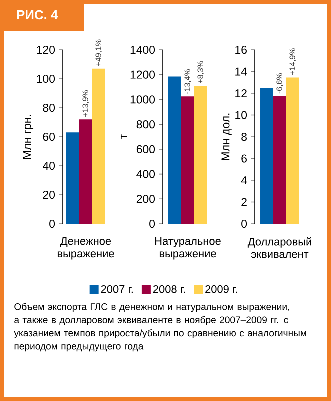 This screenshot has height=401, width=331. Describe the element at coordinates (242, 72) in the screenshot. I see `y-tick-label: 14` at that location.